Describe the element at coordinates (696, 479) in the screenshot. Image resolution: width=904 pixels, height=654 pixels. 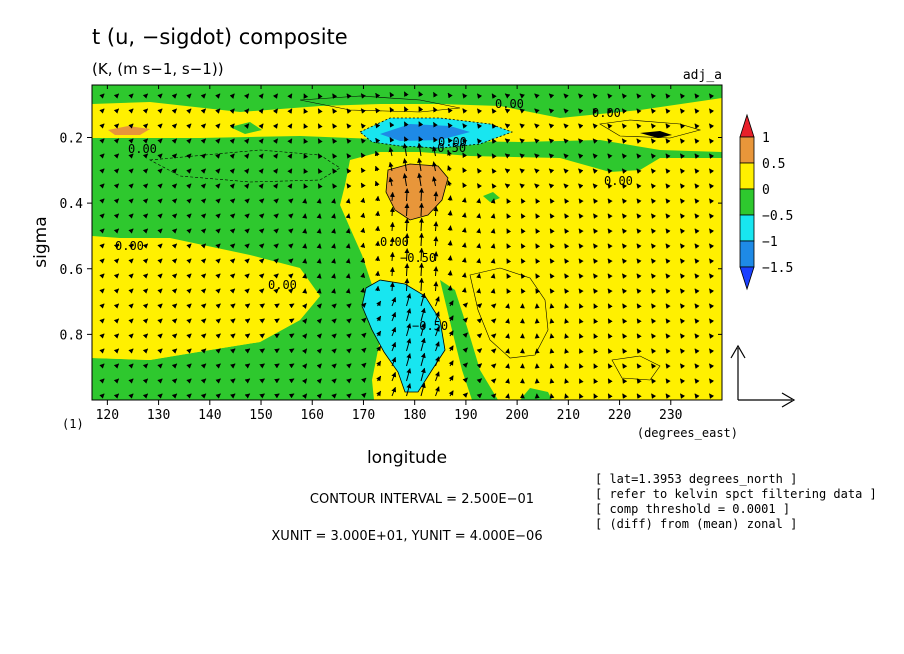
I see `note-latitude: [ lat=1.3953 degrees_north ]` at that location.